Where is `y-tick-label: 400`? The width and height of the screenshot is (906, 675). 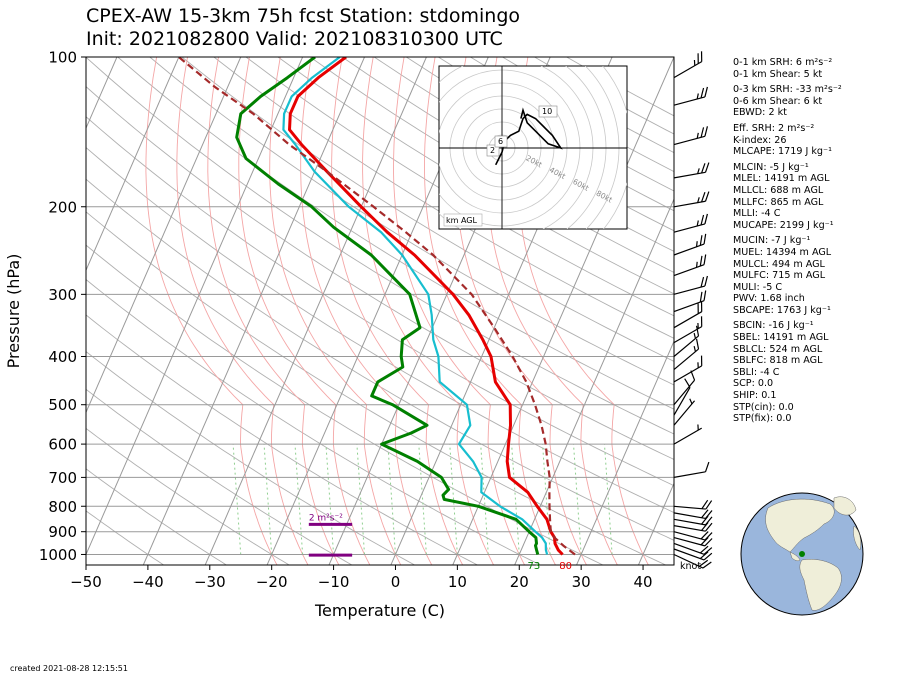 y-tick-label: 400 is located at coordinates (62, 357).